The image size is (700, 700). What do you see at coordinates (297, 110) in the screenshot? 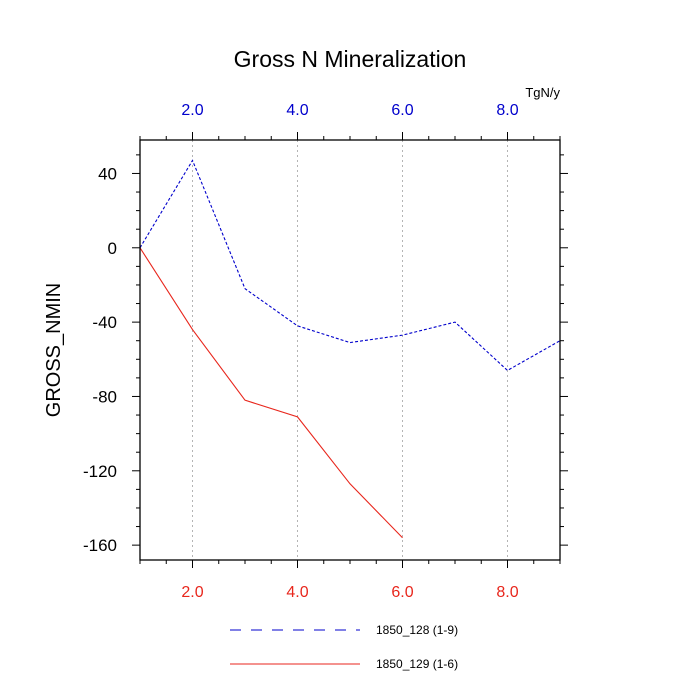
I see `x-tick-label-top: 4.0` at bounding box center [297, 110].